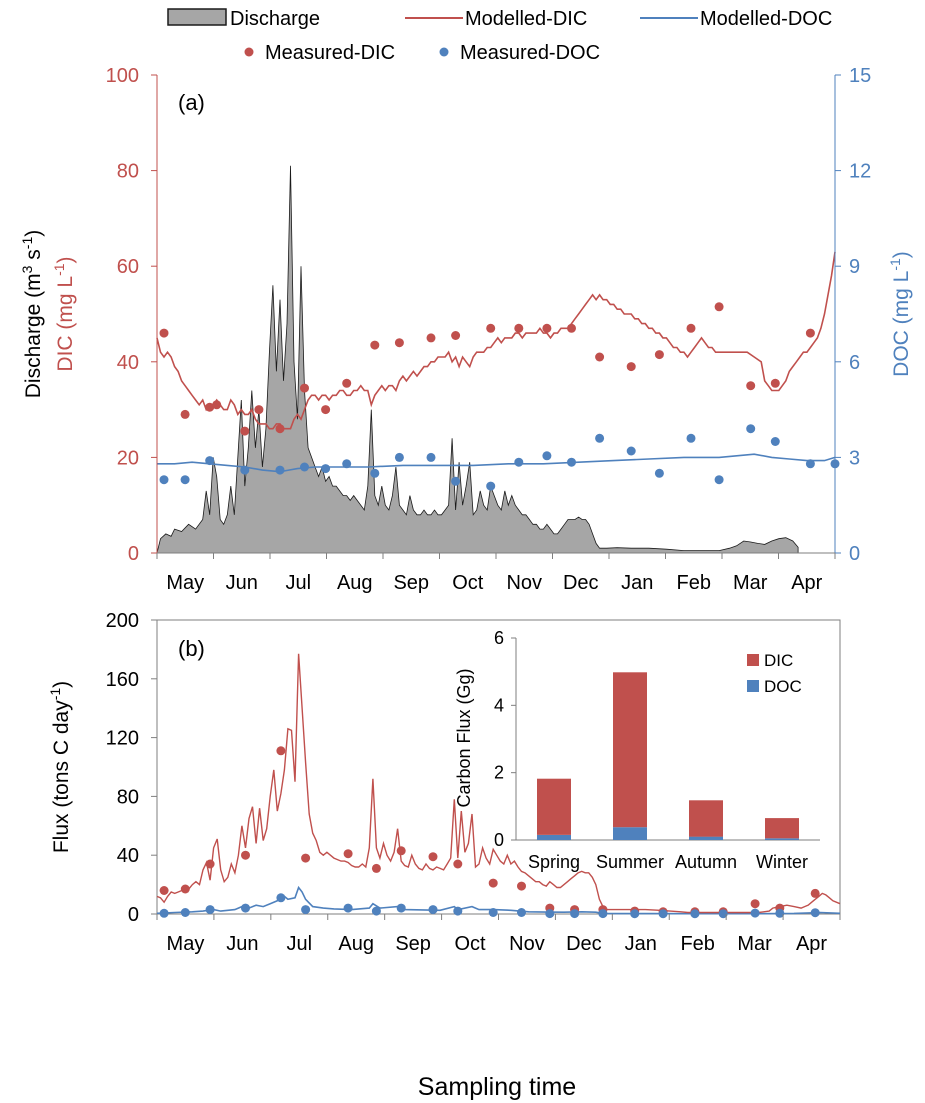 This screenshot has height=1103, width=925. I want to click on legend-item-discharge: Discharge, so click(243, 19).